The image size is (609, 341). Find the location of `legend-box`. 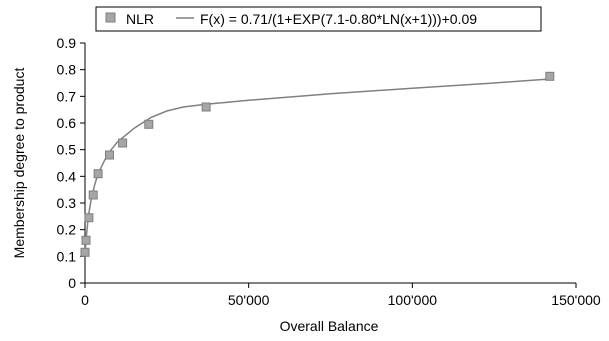

legend-box is located at coordinates (318, 19).